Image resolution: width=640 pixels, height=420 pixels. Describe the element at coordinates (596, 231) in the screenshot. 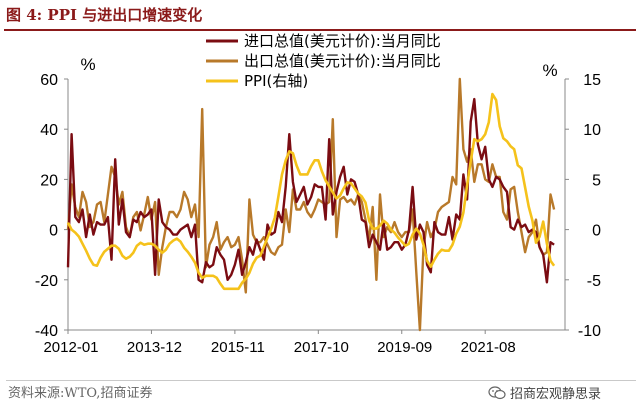

I see `right-tick-label: 0` at that location.